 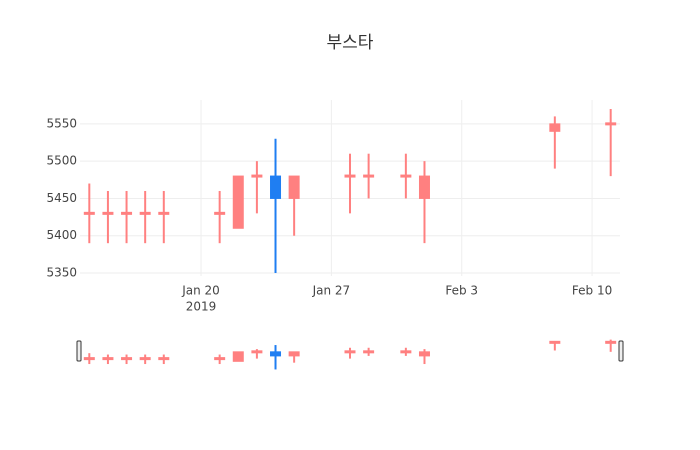 I want to click on y-tick-label: 5350, so click(x=61, y=273).